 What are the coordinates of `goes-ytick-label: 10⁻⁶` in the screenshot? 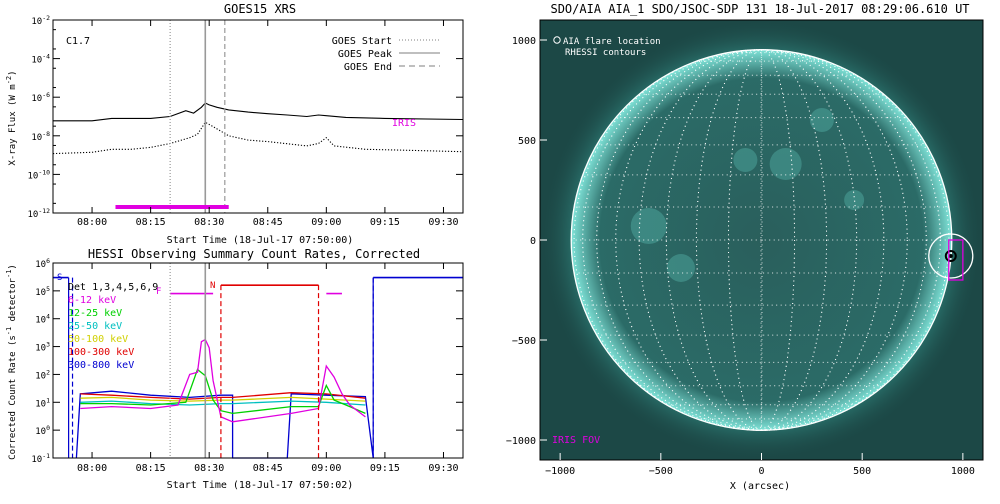 It's located at (40, 97).